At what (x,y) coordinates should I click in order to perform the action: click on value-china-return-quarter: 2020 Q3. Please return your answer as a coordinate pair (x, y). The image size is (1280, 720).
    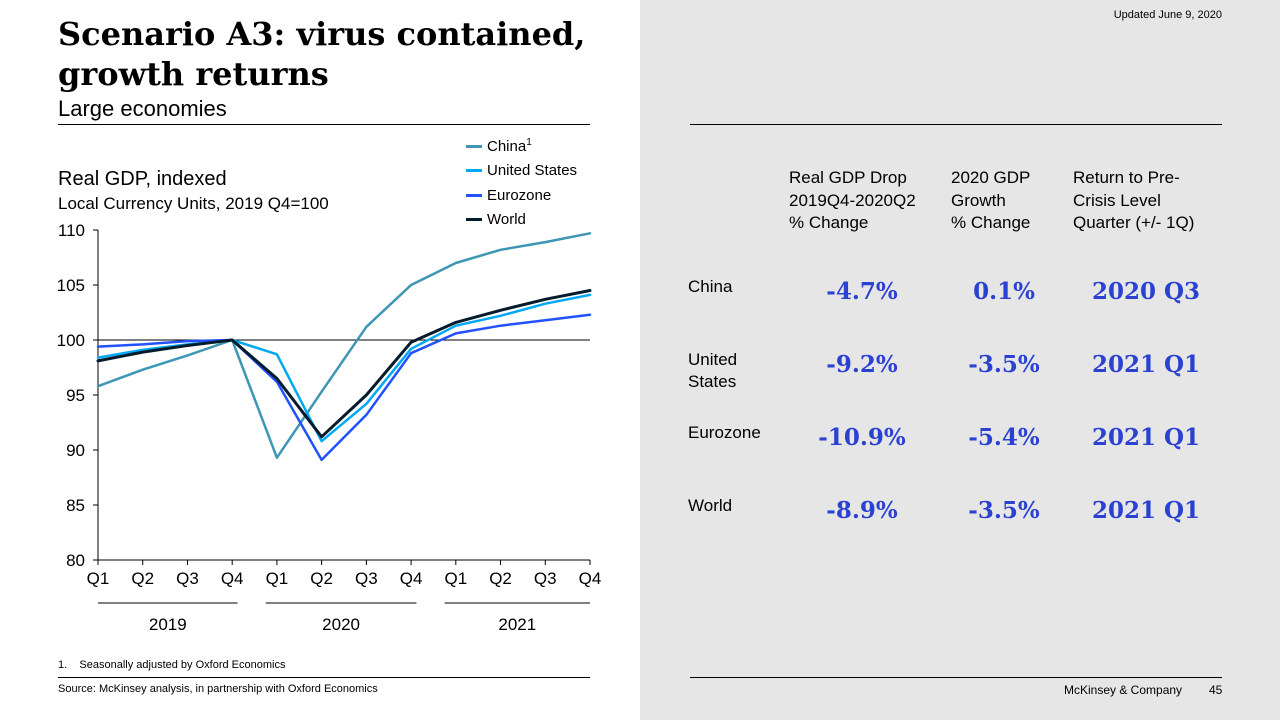
    Looking at the image, I should click on (1146, 291).